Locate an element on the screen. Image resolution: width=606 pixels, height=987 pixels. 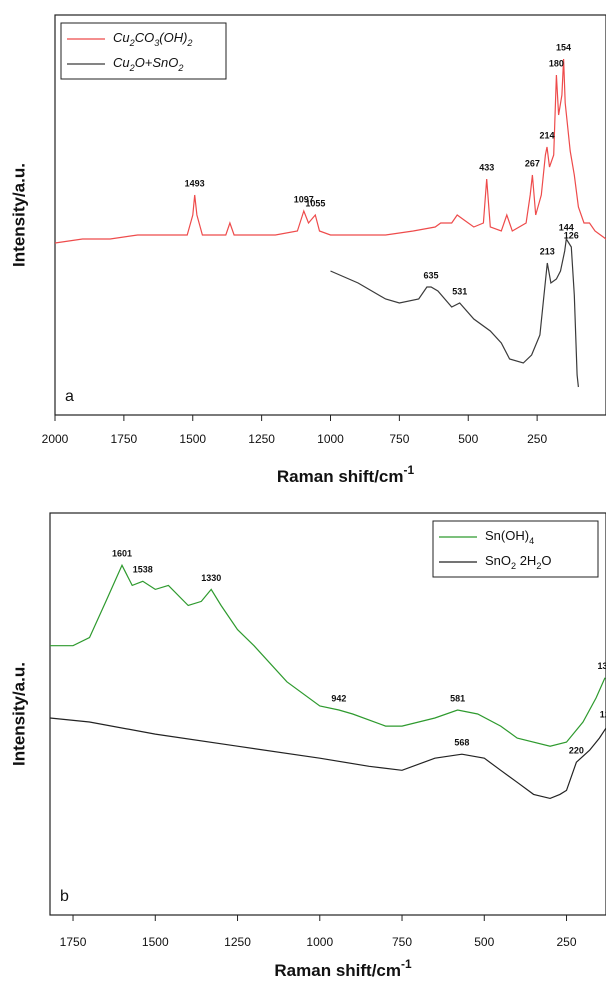
legend: Cu2CO3(OH)2 Cu2O+SnO2 is located at coordinates (143, 51).